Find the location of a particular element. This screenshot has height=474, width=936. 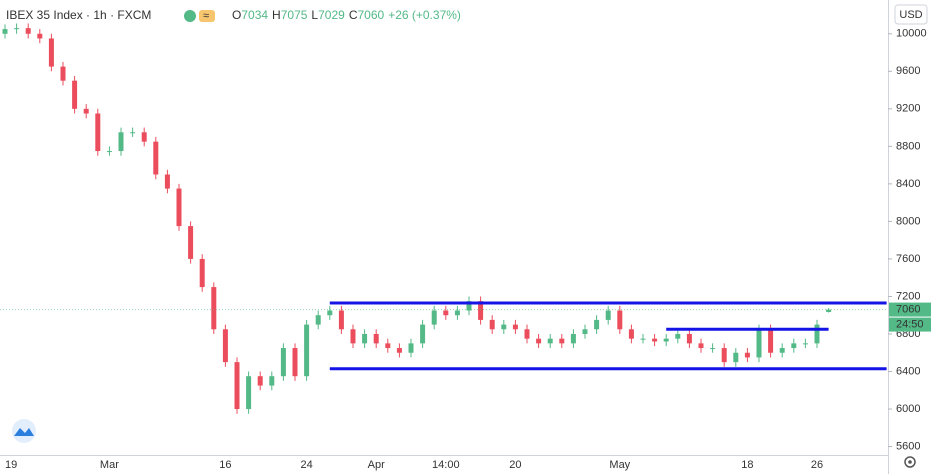

last-price-label: 7060 is located at coordinates (908, 309).